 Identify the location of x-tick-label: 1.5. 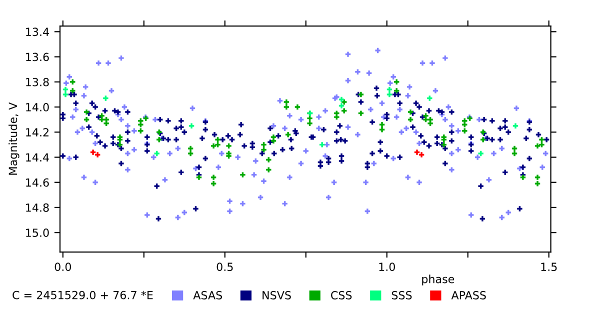
(549, 267).